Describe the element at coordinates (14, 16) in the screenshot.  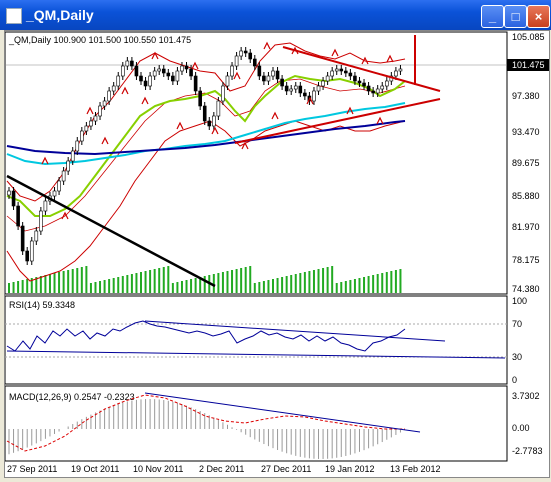
I see `chart-app-icon` at that location.